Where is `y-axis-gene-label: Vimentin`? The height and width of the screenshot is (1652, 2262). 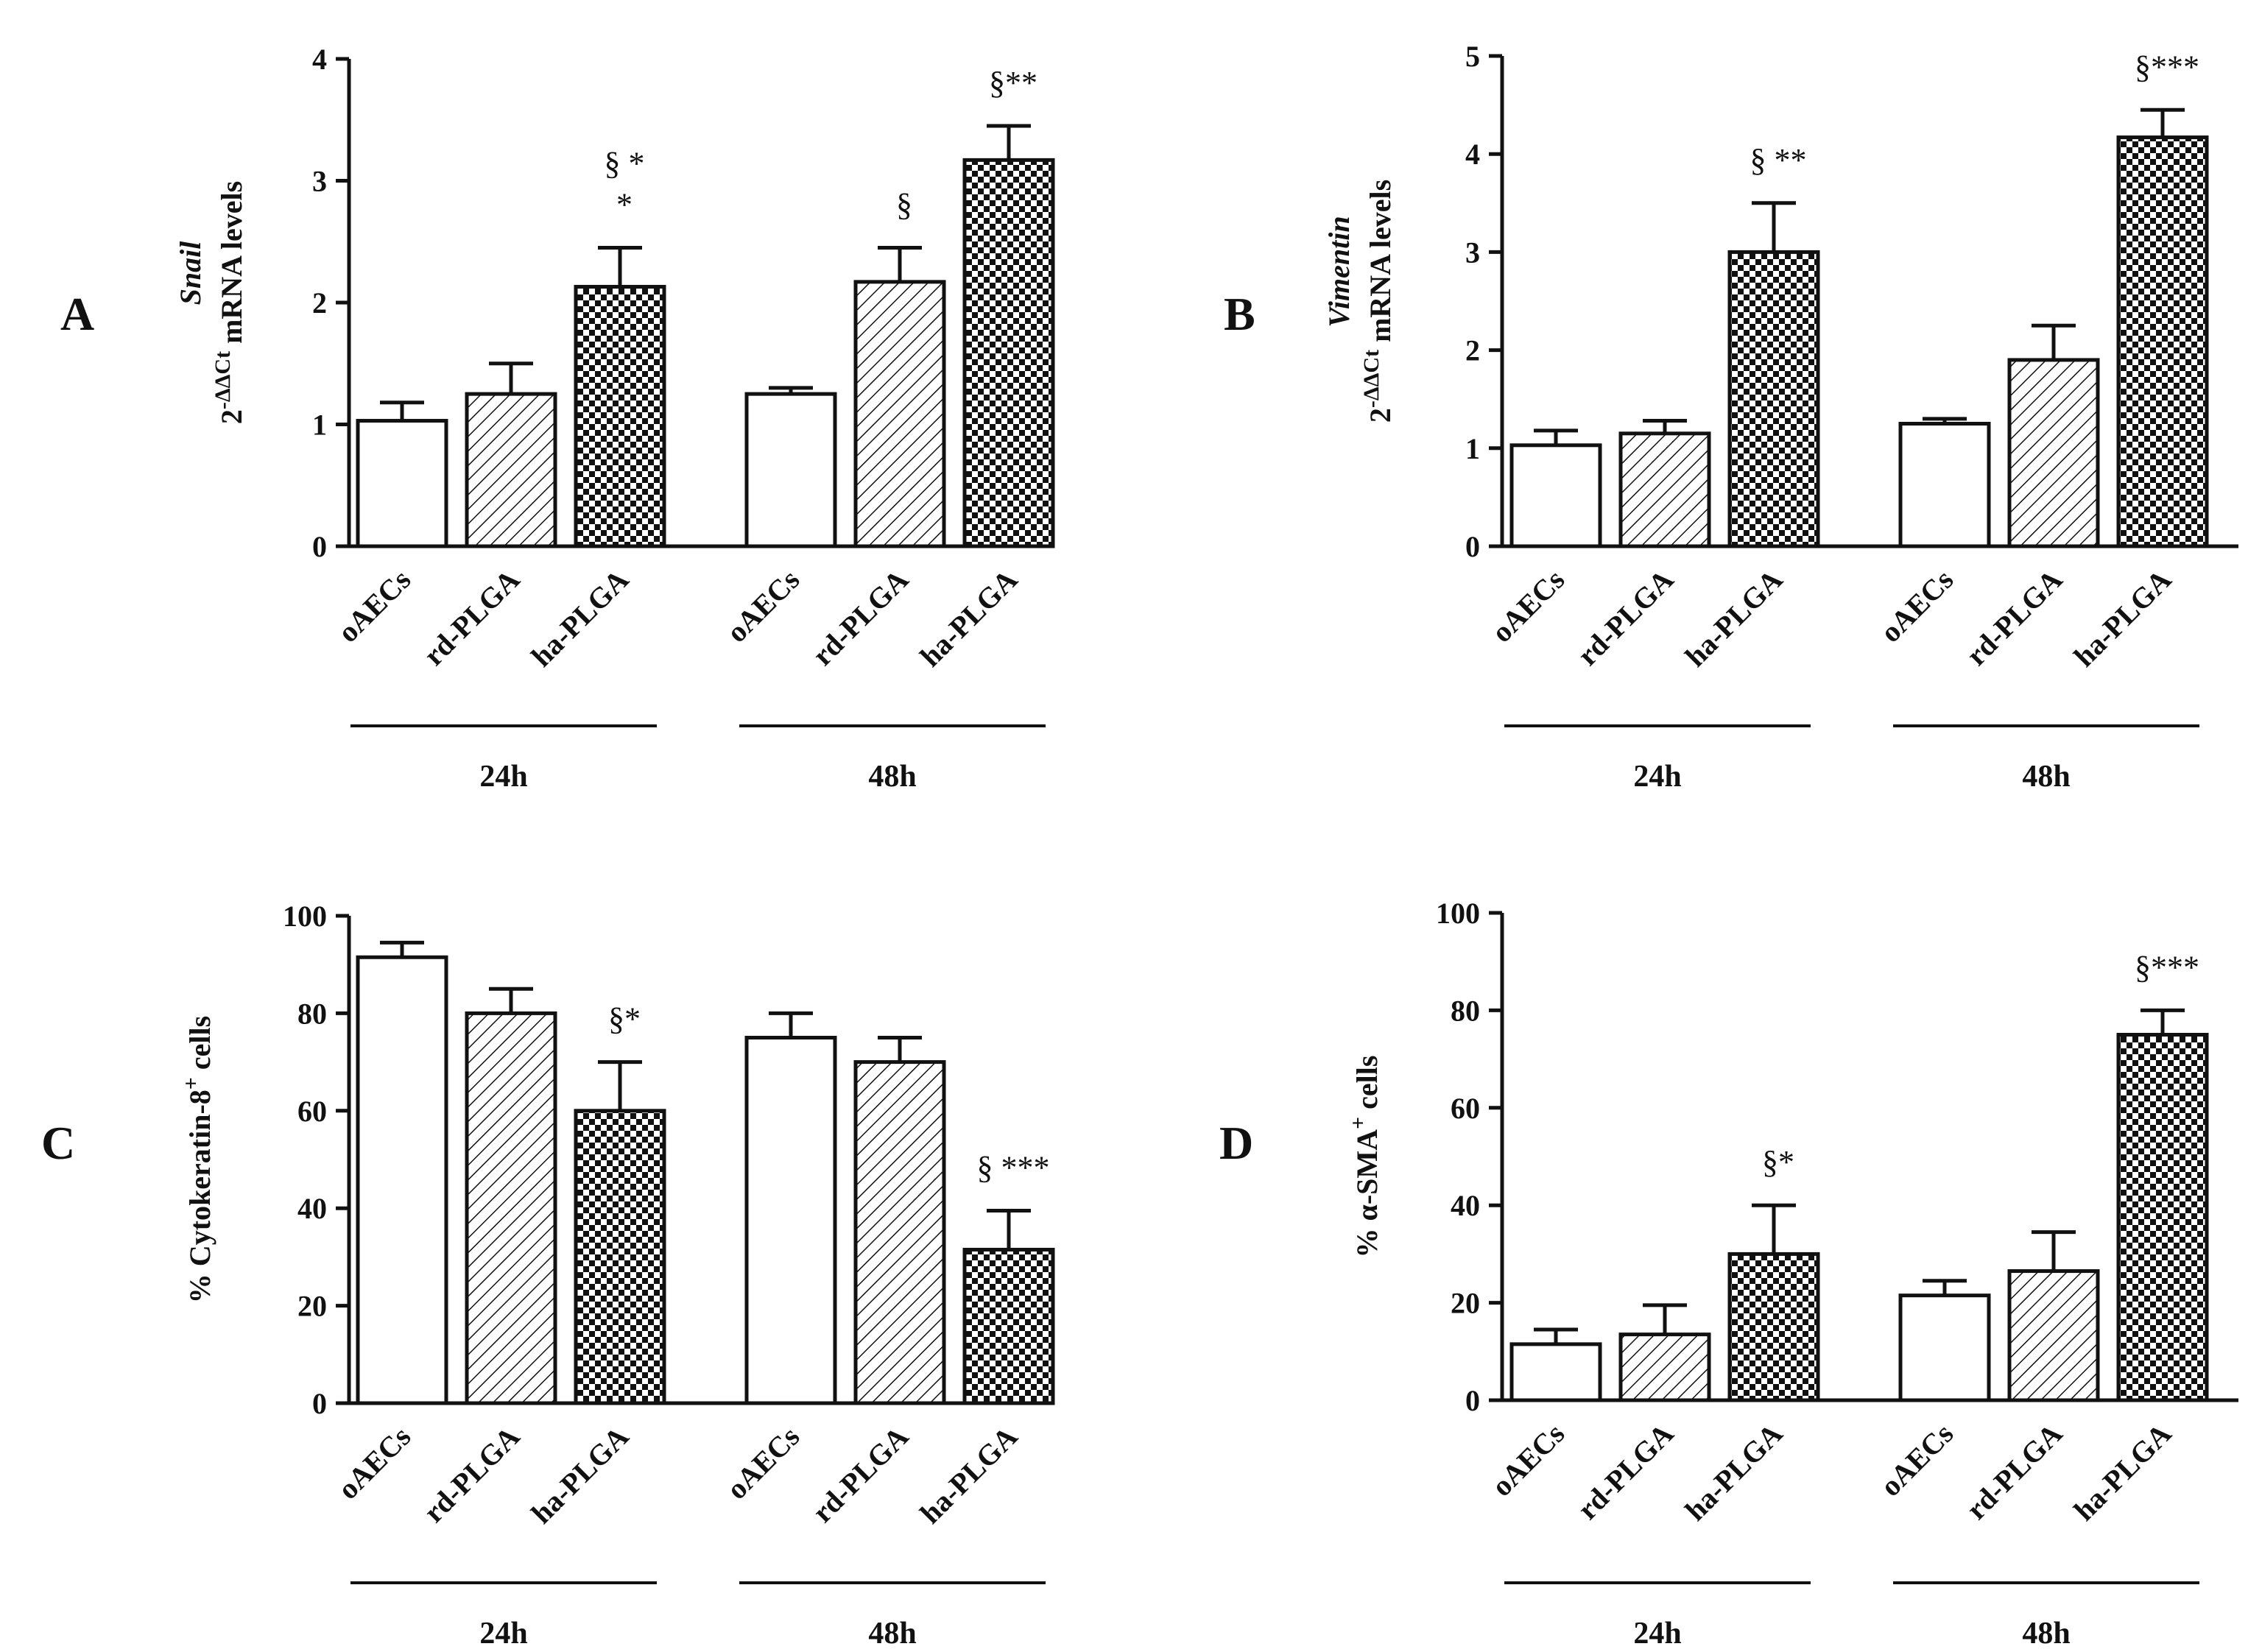 y-axis-gene-label: Vimentin is located at coordinates (1339, 271).